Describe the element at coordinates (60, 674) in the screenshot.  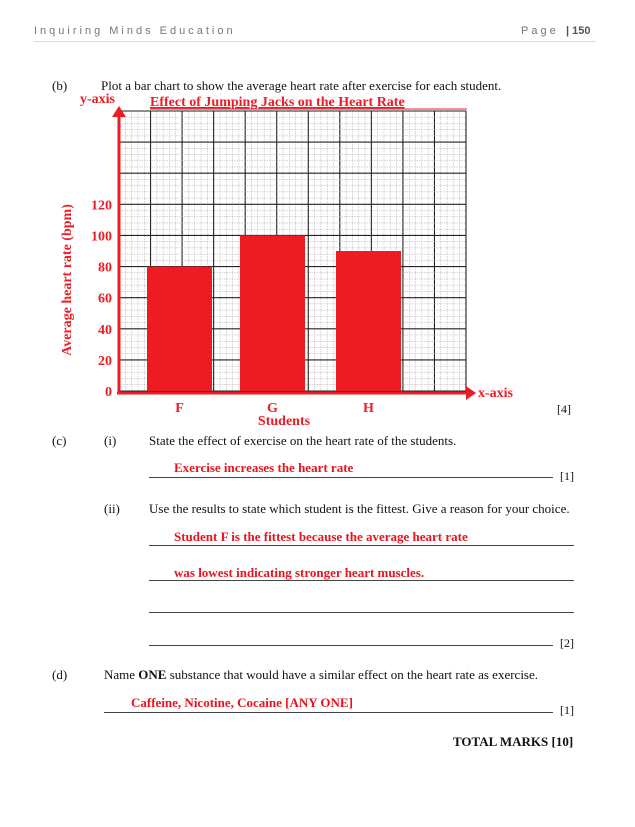
I see `part-d-label: (d)` at that location.